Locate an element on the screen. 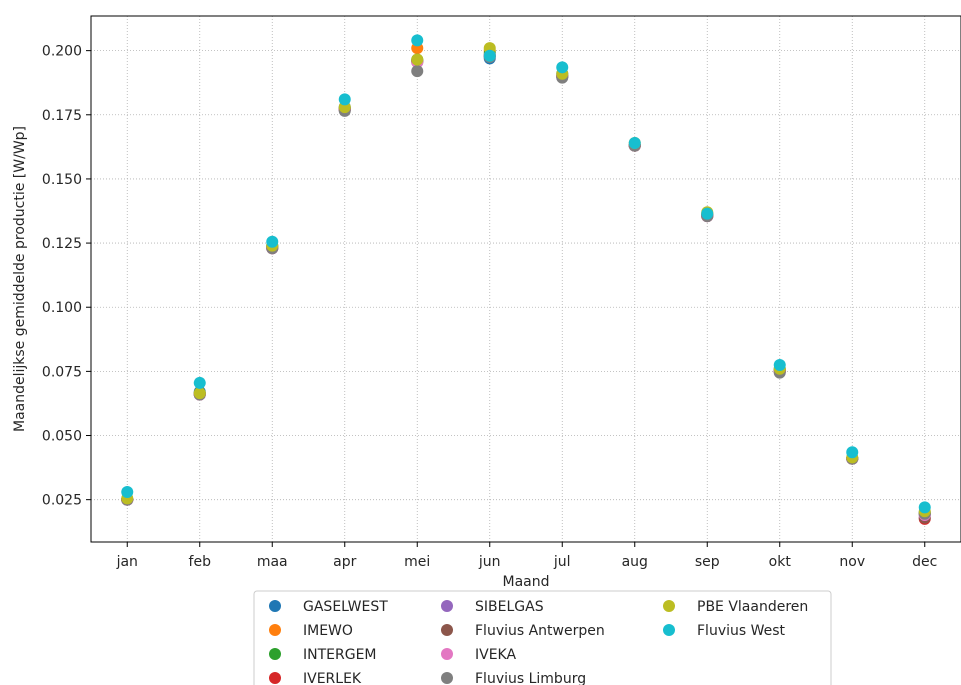  y-tick-label: 0.050 is located at coordinates (62, 437).